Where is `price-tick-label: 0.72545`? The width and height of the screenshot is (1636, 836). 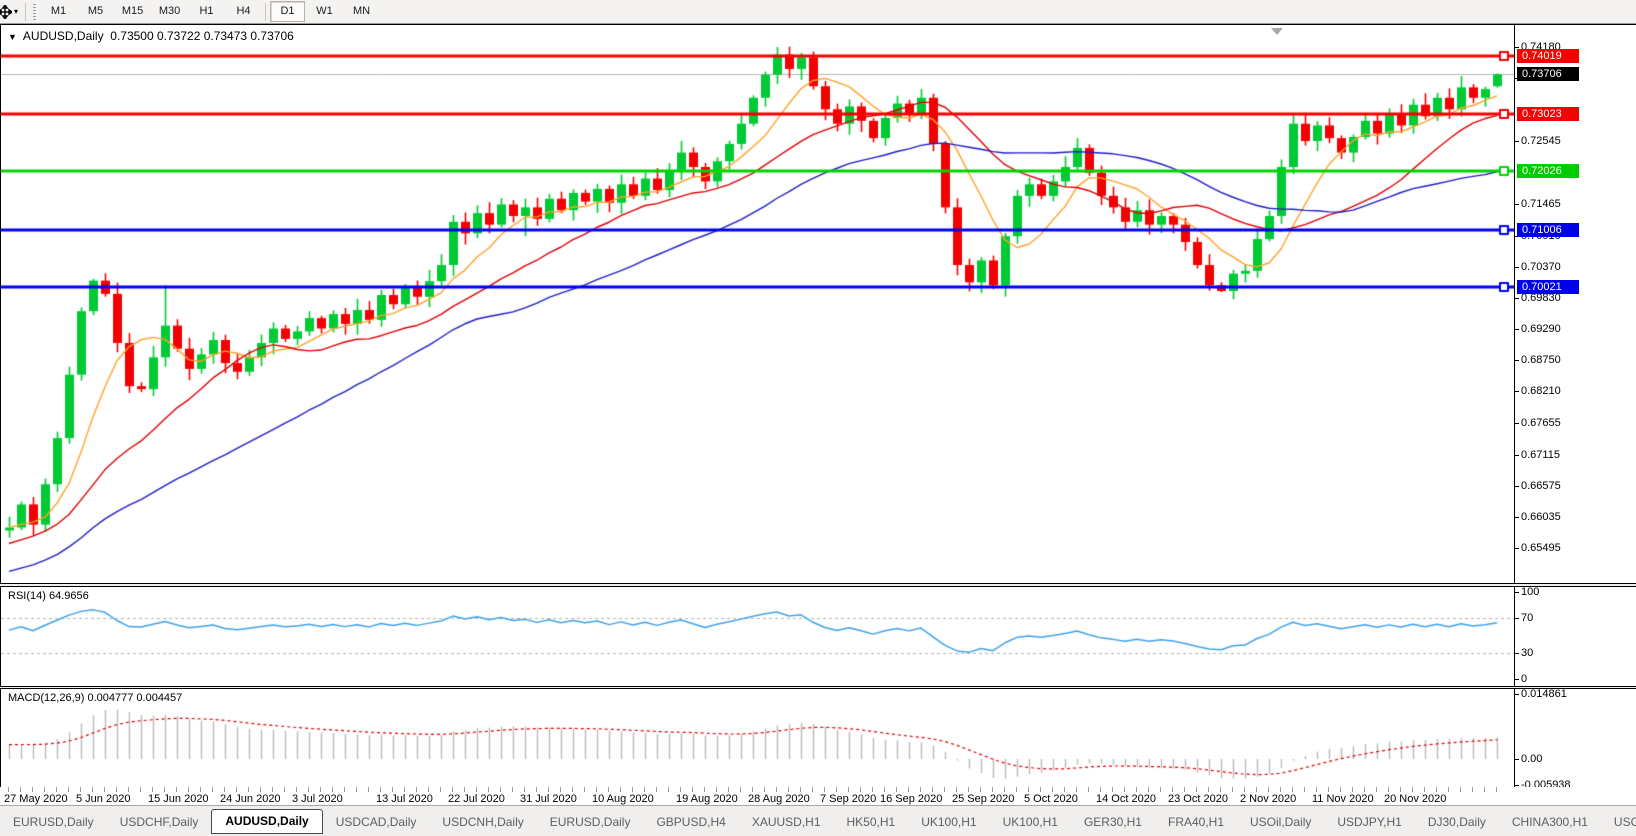 price-tick-label: 0.72545 is located at coordinates (1538, 141).